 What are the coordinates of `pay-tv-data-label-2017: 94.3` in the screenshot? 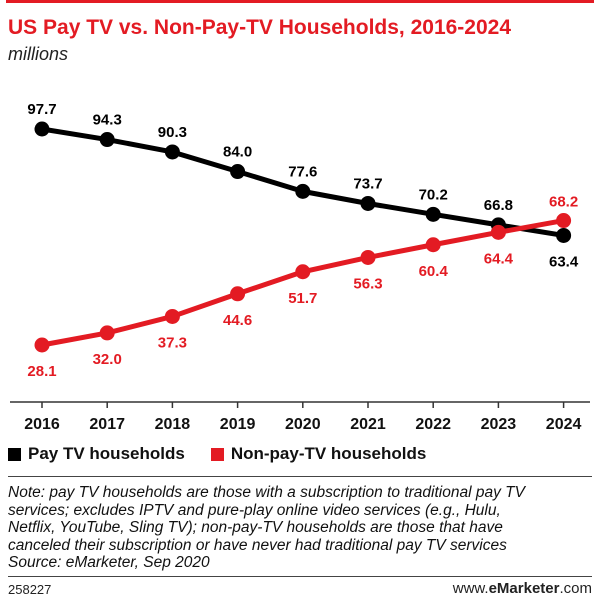 It's located at (107, 120).